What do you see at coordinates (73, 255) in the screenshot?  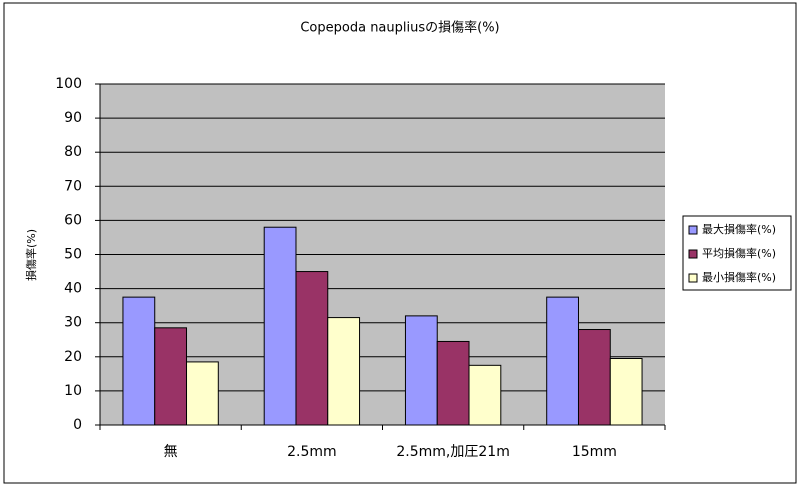 I see `y-tick-label: 50` at bounding box center [73, 255].